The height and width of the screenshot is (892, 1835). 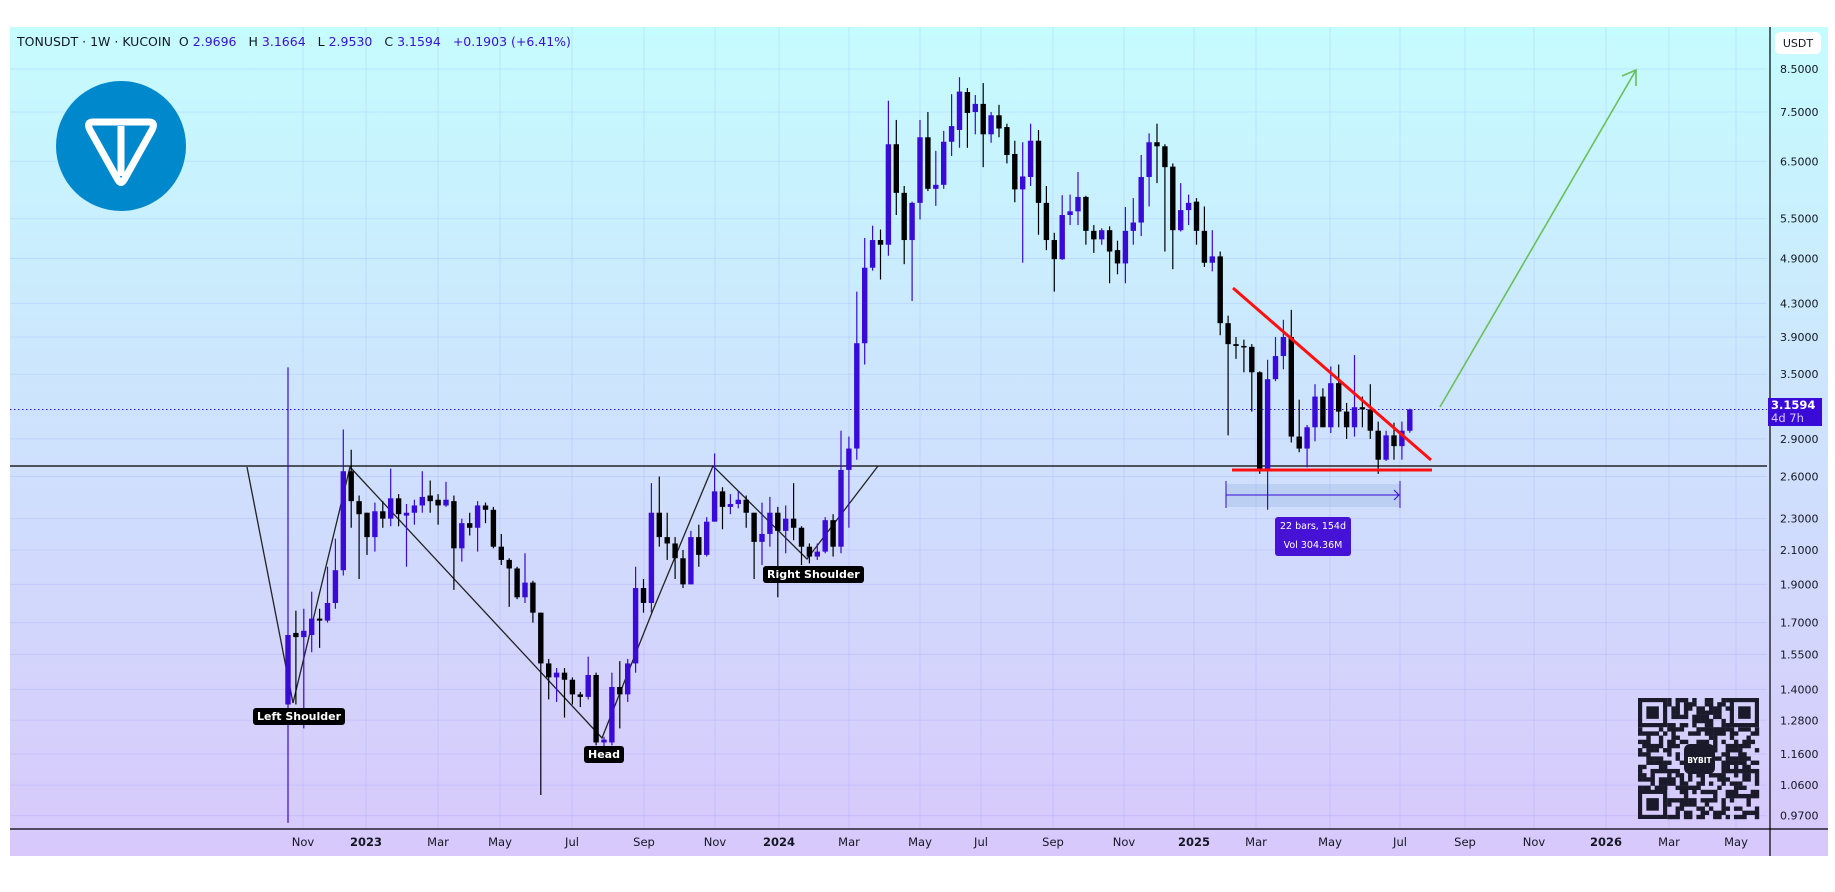 I want to click on price-axis-label: 2.1000, so click(x=1799, y=550).